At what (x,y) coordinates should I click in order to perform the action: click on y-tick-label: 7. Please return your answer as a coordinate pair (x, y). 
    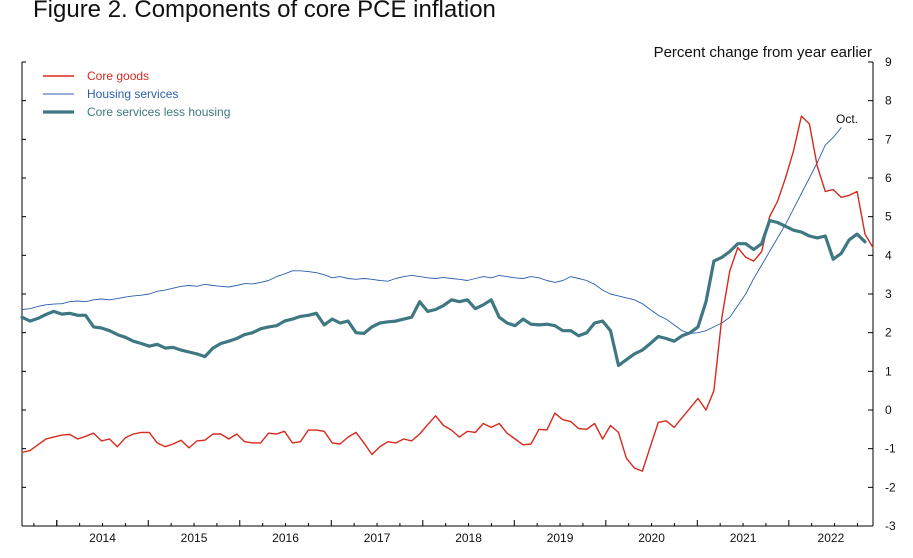
    Looking at the image, I should click on (888, 139).